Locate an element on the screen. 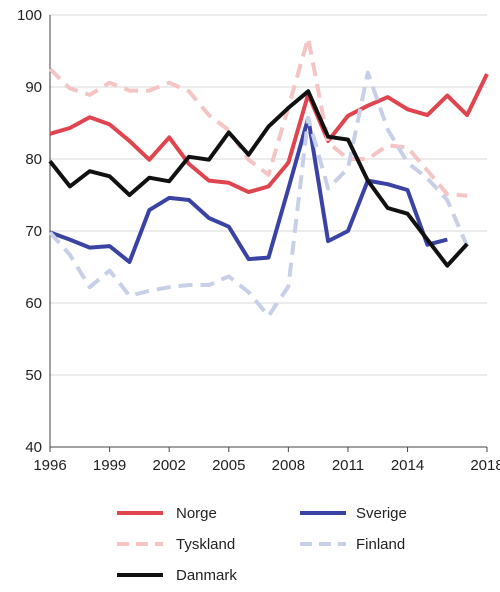  x-tick-label: 2002 is located at coordinates (168, 465).